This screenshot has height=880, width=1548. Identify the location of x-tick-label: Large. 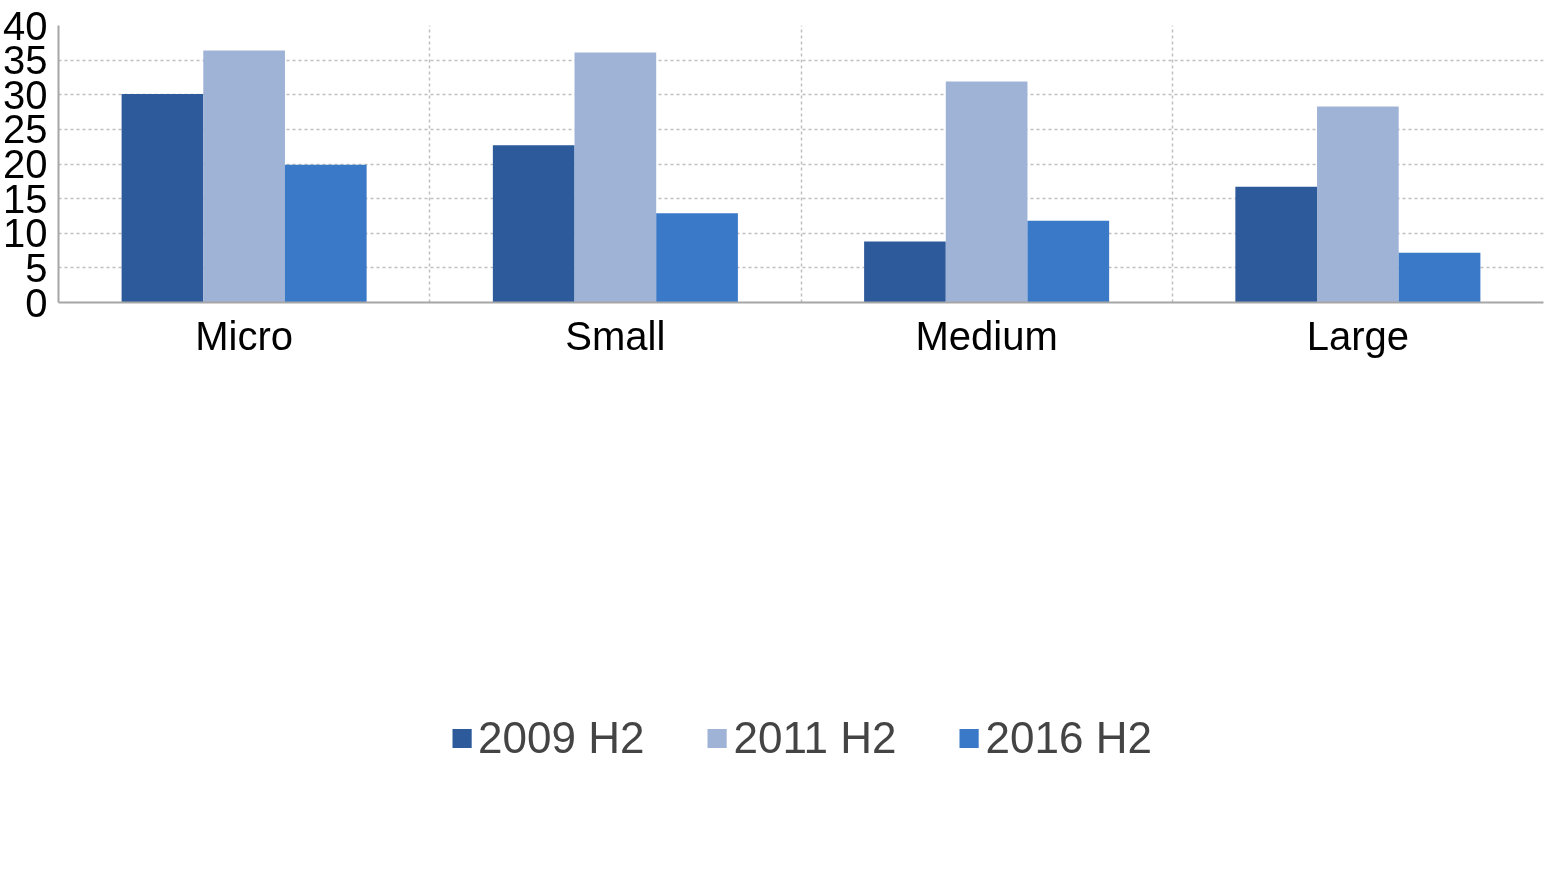
(1358, 335).